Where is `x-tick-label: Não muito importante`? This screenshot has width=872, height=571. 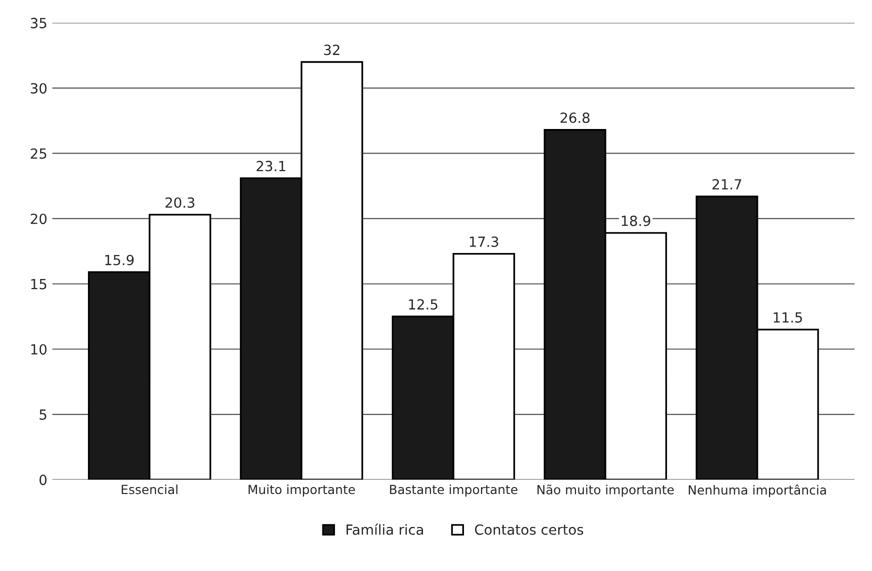 x-tick-label: Não muito importante is located at coordinates (606, 490).